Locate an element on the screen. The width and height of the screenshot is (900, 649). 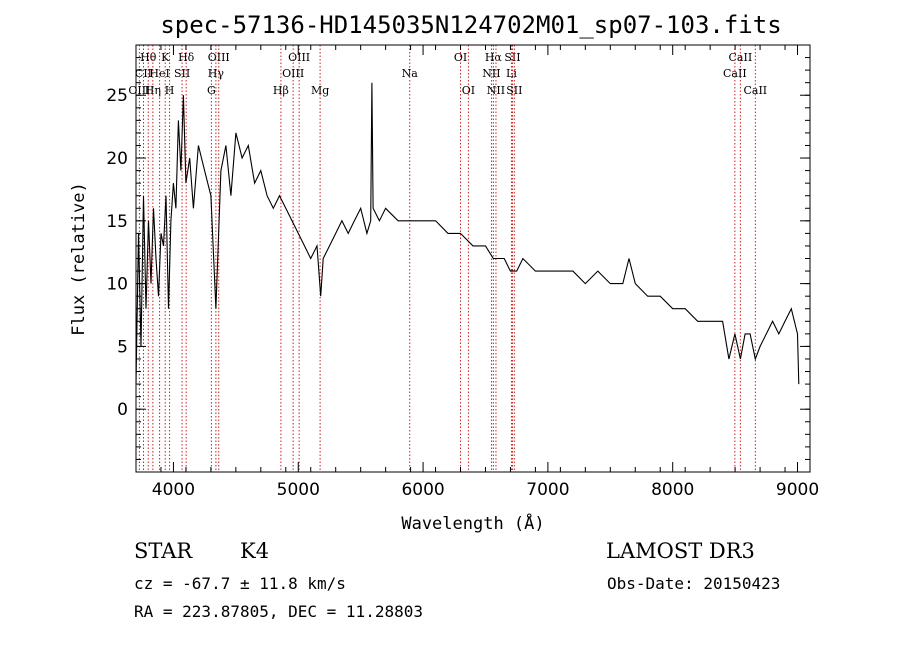
x-axis-label: Wavelength (Å) is located at coordinates (472, 523).